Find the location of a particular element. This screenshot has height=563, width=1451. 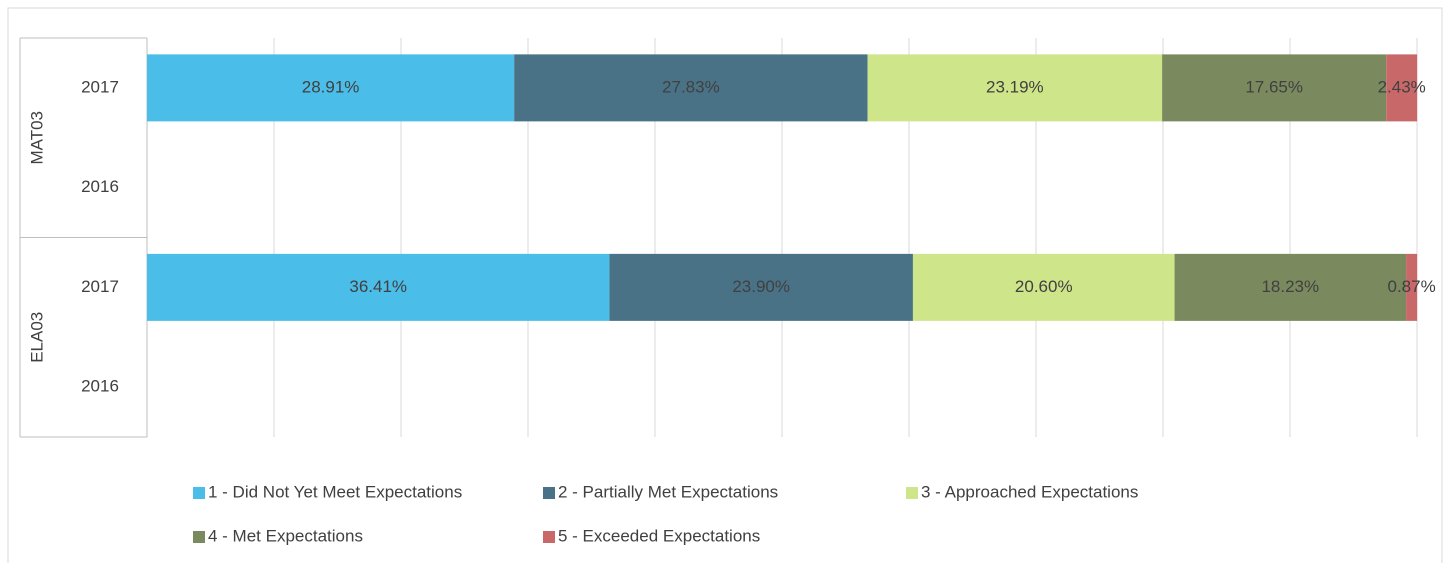

group-label: ELA03 is located at coordinates (36, 337).